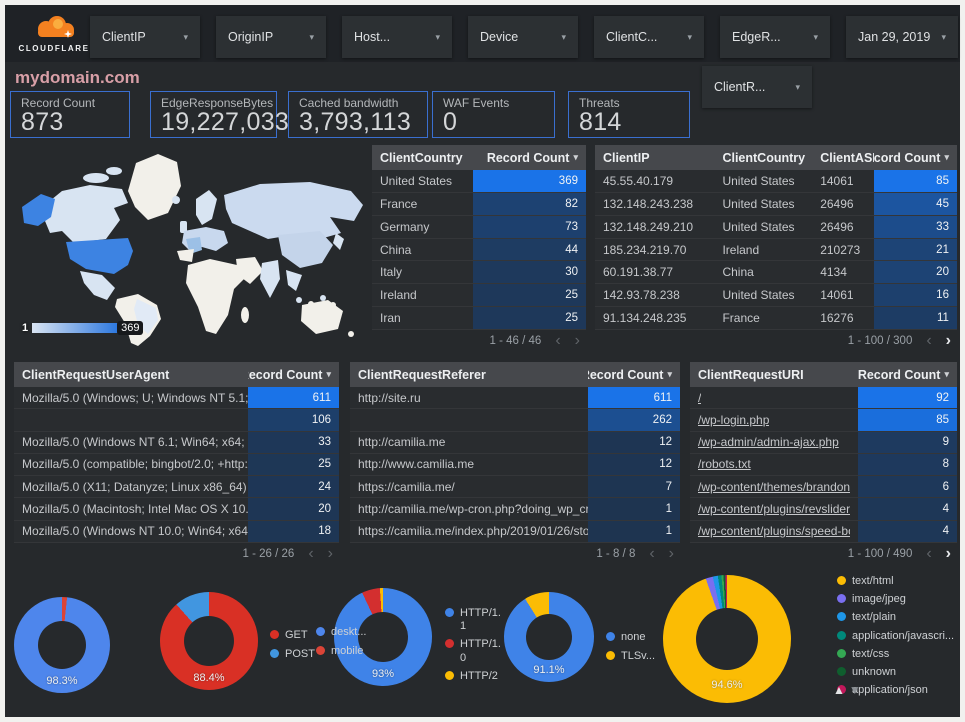 The image size is (965, 722). I want to click on geo-map-chart: 1 369, so click(190, 248).